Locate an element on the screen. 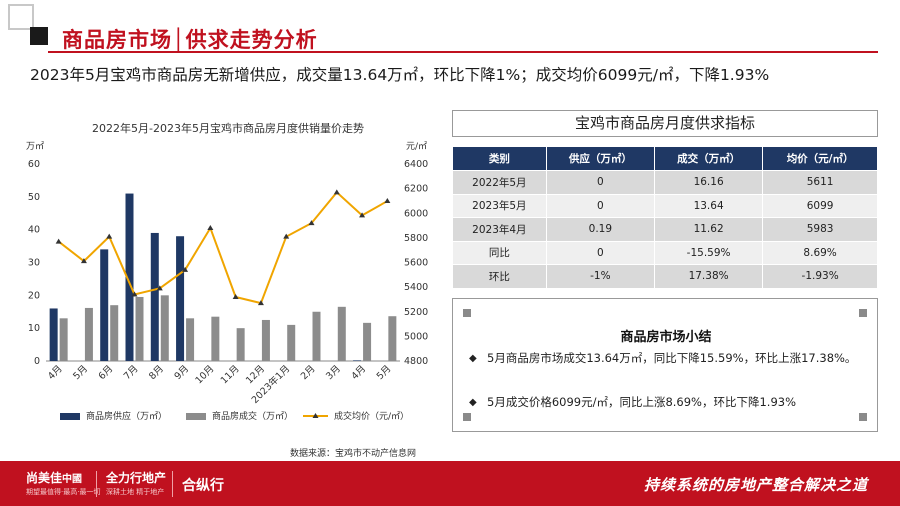 Image resolution: width=900 pixels, height=506 pixels. header-underline is located at coordinates (463, 52).